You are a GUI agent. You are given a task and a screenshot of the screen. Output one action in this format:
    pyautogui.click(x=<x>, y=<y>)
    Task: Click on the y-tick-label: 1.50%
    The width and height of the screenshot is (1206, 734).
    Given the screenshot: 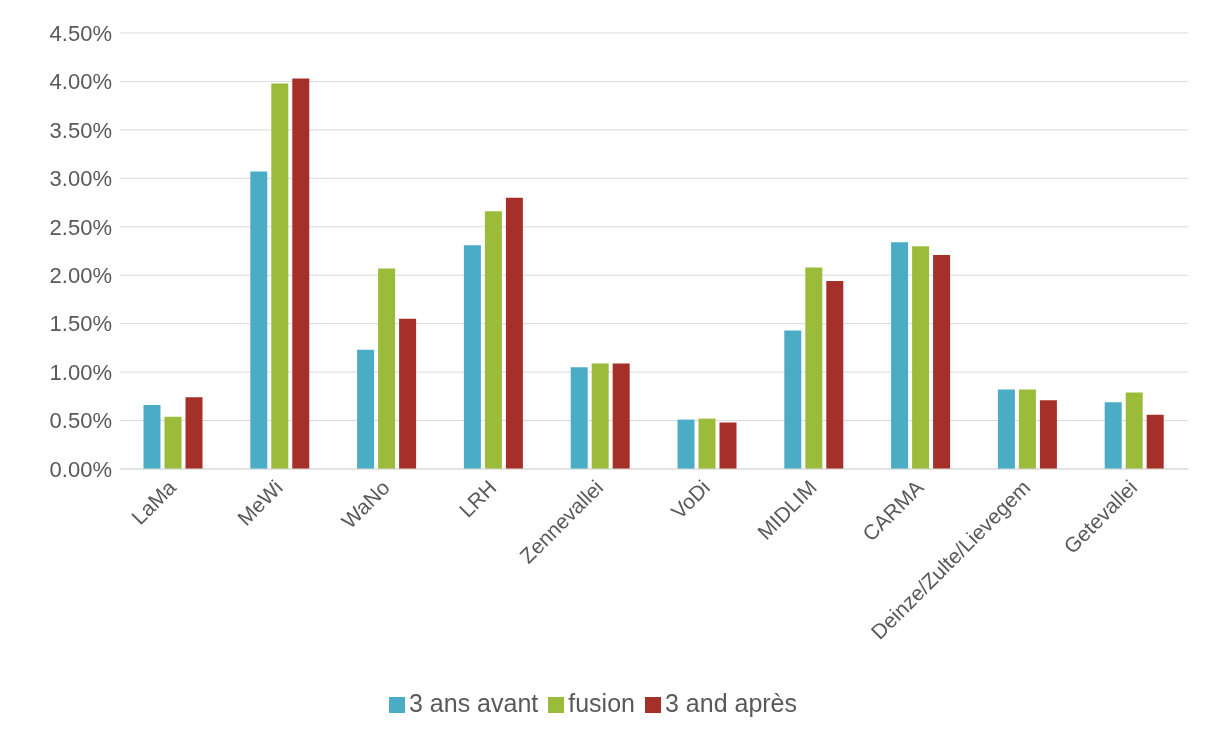 What is the action you would take?
    pyautogui.click(x=80, y=324)
    